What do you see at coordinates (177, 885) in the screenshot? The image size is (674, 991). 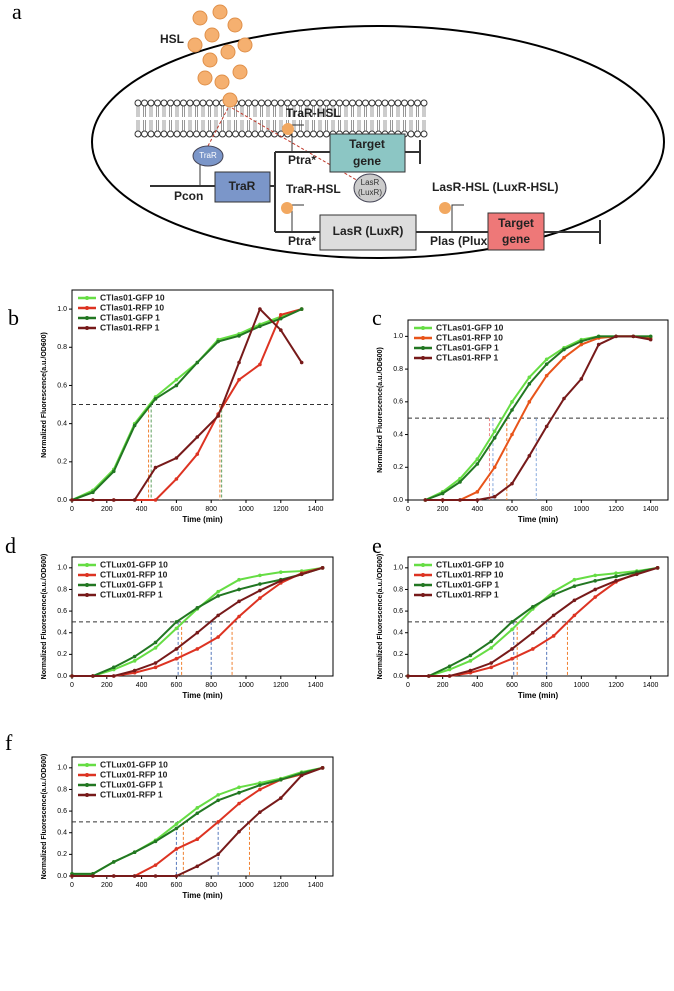 I see `x-tick-label: 600` at bounding box center [177, 885].